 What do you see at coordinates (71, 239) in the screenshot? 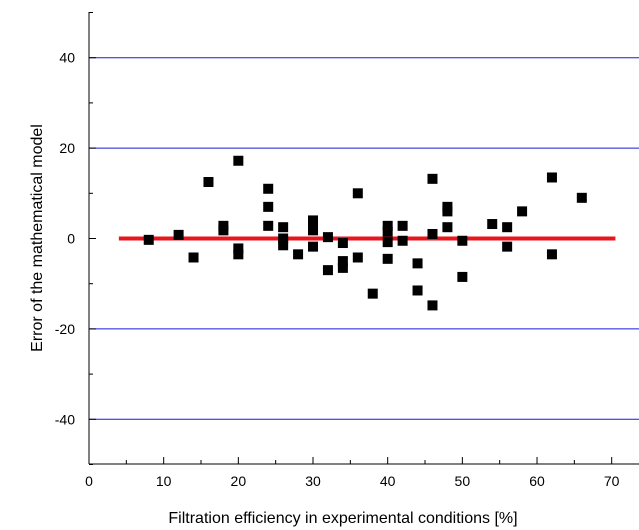
I see `y-tick-label: 0` at bounding box center [71, 239].